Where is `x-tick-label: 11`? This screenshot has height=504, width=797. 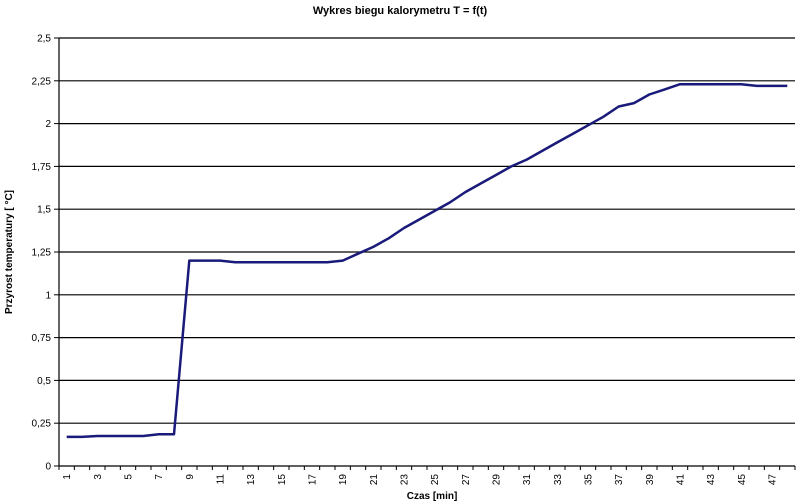
x-tick-label: 11 is located at coordinates (221, 479).